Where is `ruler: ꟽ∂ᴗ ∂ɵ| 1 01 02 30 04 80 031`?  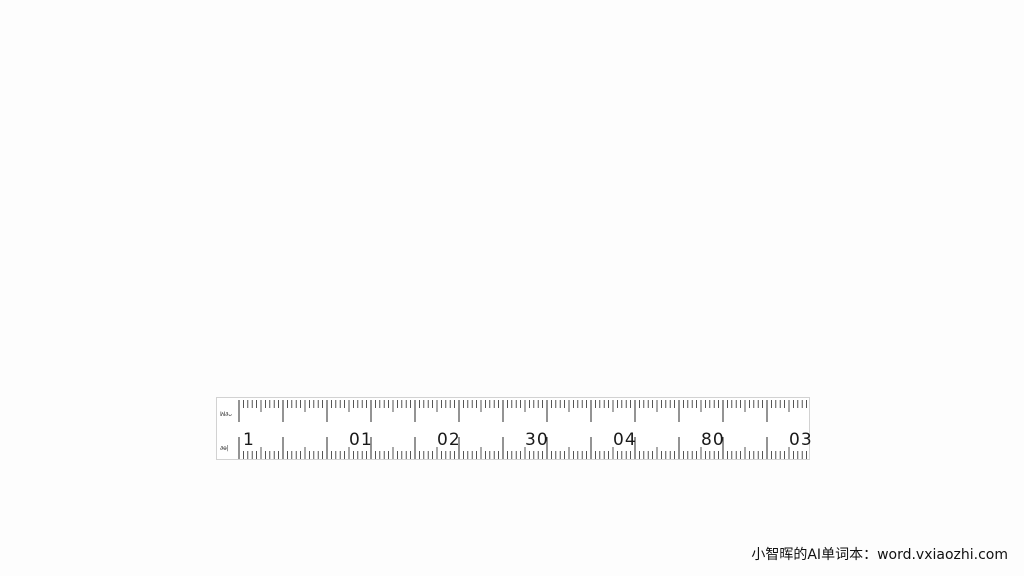
ruler: ꟽ∂ᴗ ∂ɵ| 1 01 02 30 04 80 031 is located at coordinates (513, 428).